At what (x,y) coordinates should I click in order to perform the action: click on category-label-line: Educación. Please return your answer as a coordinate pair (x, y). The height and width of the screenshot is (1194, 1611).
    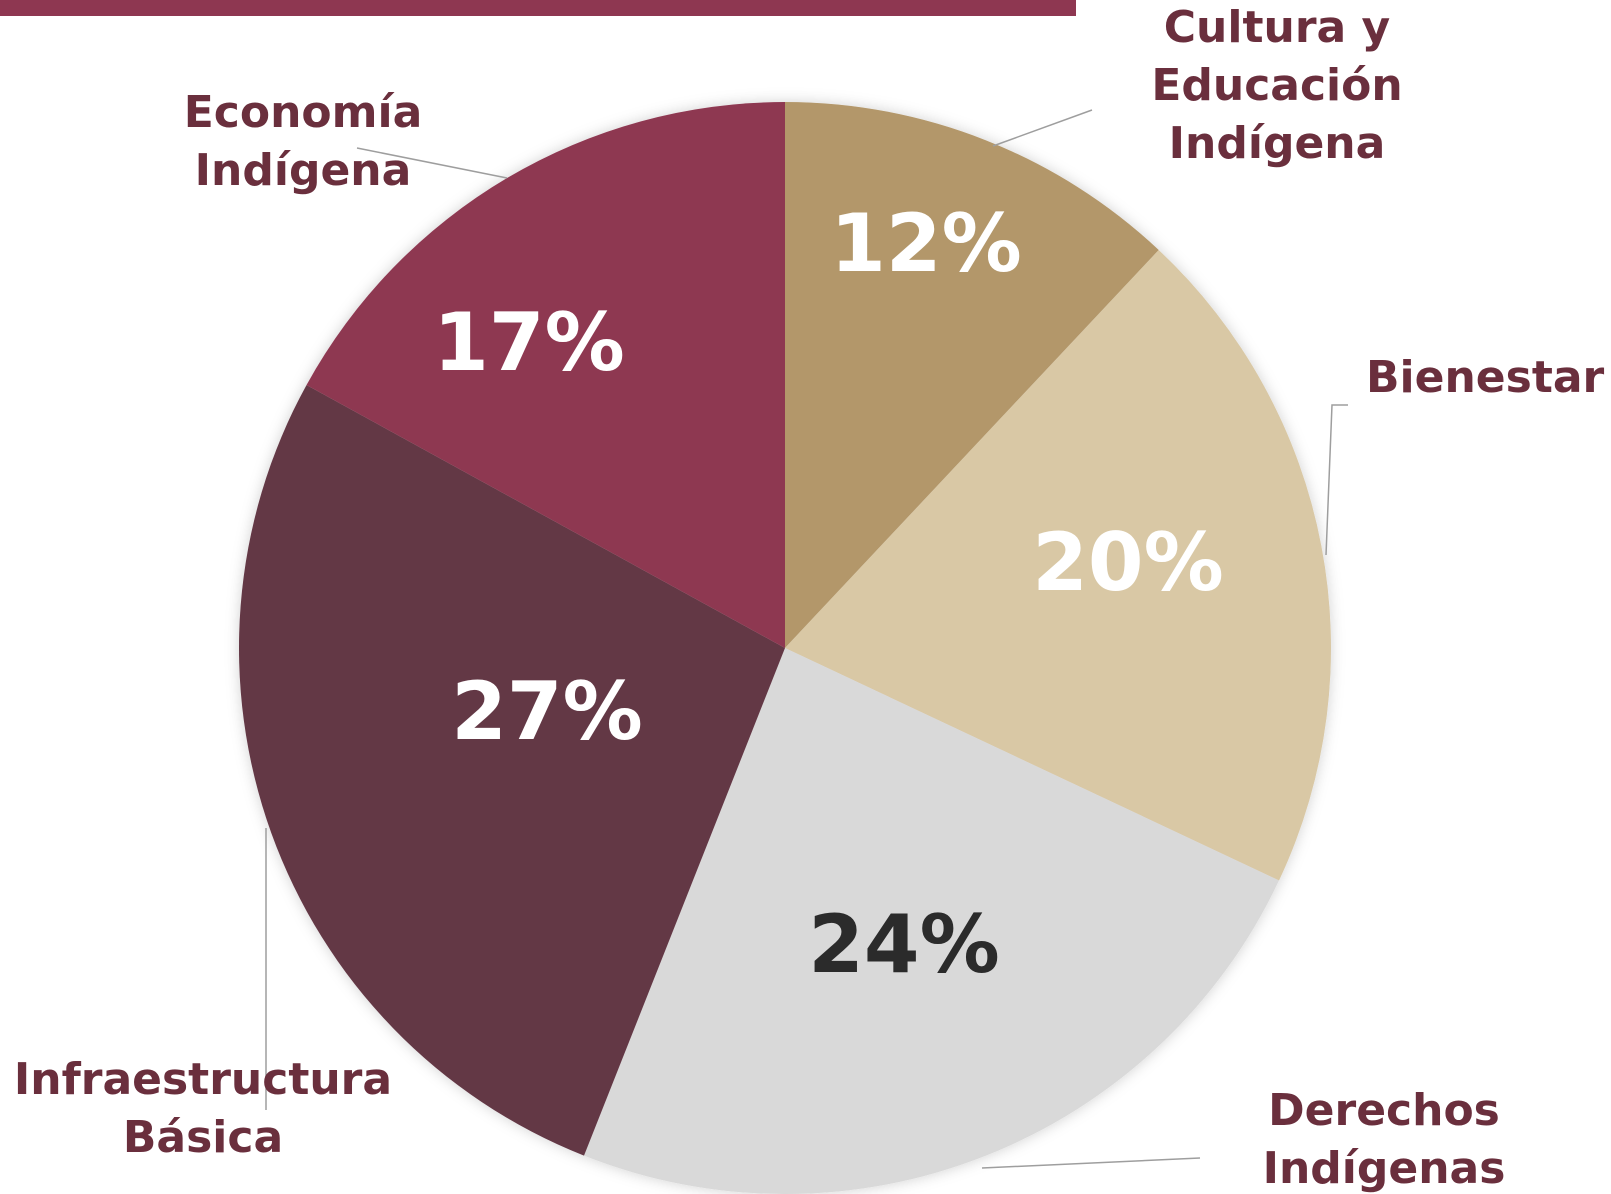
    Looking at the image, I should click on (1276, 85).